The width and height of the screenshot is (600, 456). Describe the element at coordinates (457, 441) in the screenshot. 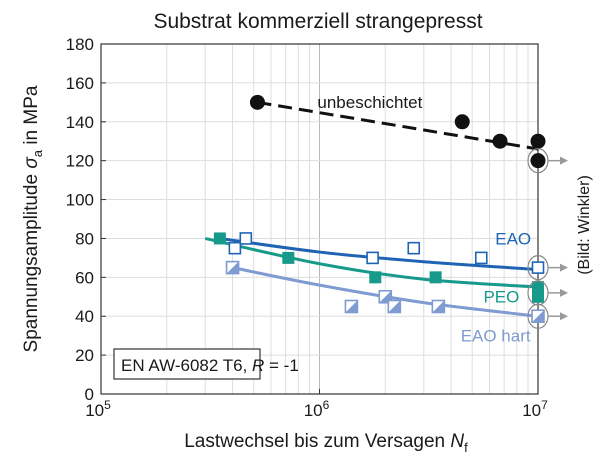

I see `x-label-symbol: N` at that location.